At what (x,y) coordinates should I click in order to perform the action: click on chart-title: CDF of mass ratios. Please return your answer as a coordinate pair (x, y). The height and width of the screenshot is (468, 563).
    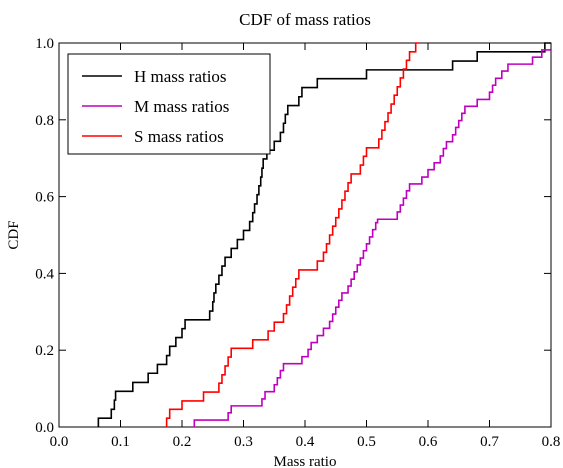
    Looking at the image, I should click on (305, 19).